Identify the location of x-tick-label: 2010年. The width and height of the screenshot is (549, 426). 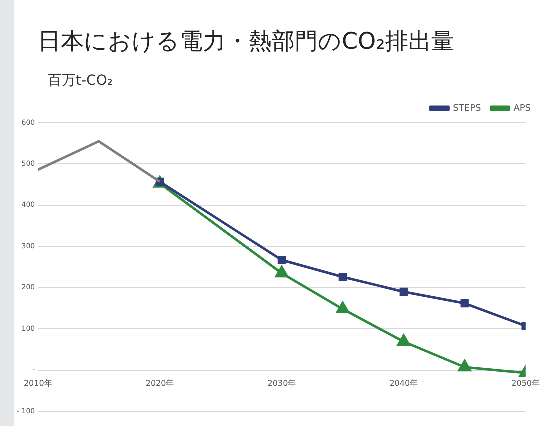
(38, 383).